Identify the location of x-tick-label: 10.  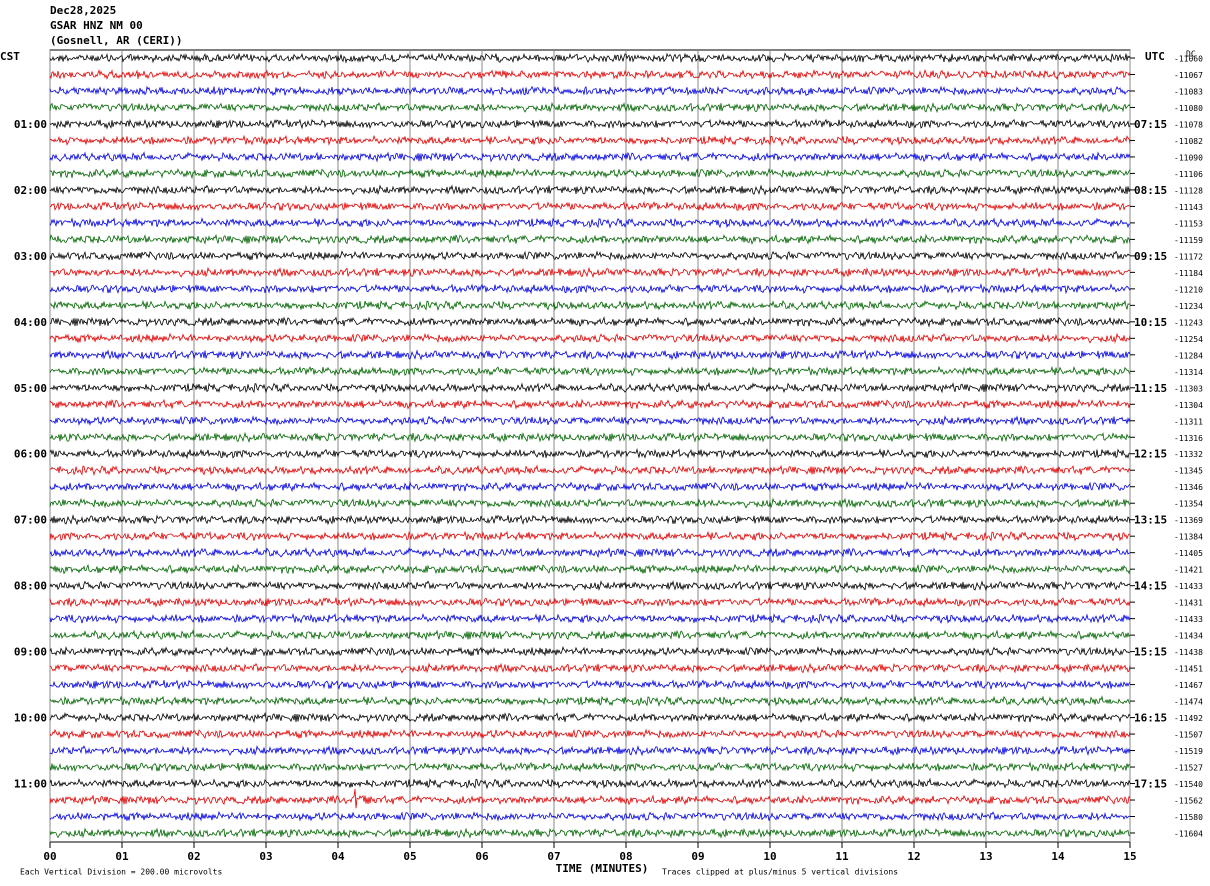
(769, 856).